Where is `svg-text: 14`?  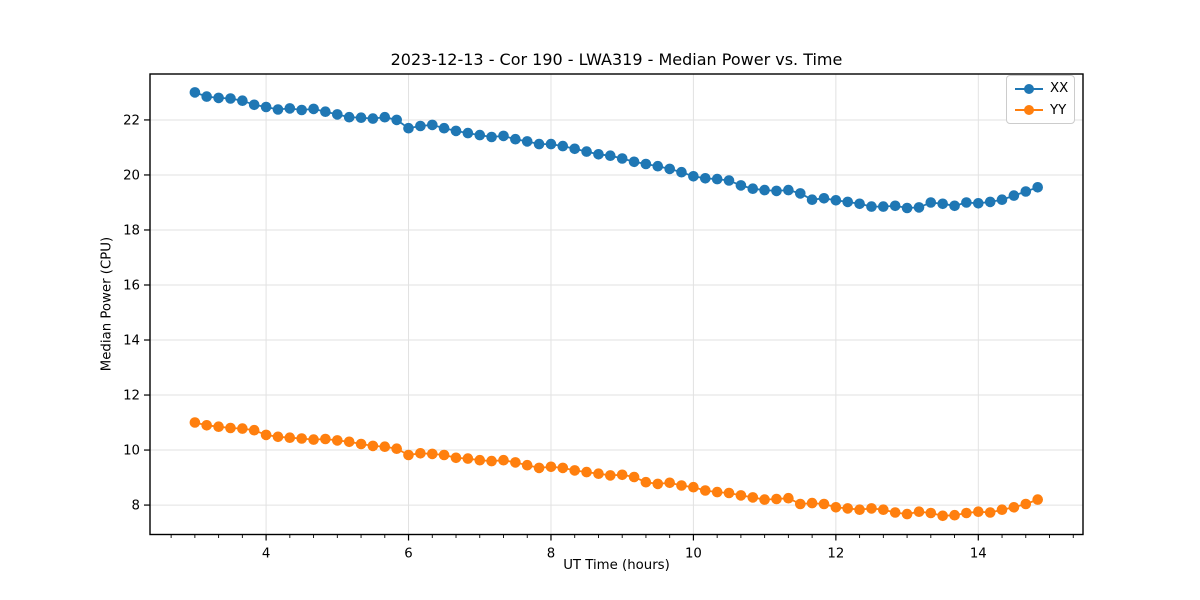 svg-text: 14 is located at coordinates (978, 554).